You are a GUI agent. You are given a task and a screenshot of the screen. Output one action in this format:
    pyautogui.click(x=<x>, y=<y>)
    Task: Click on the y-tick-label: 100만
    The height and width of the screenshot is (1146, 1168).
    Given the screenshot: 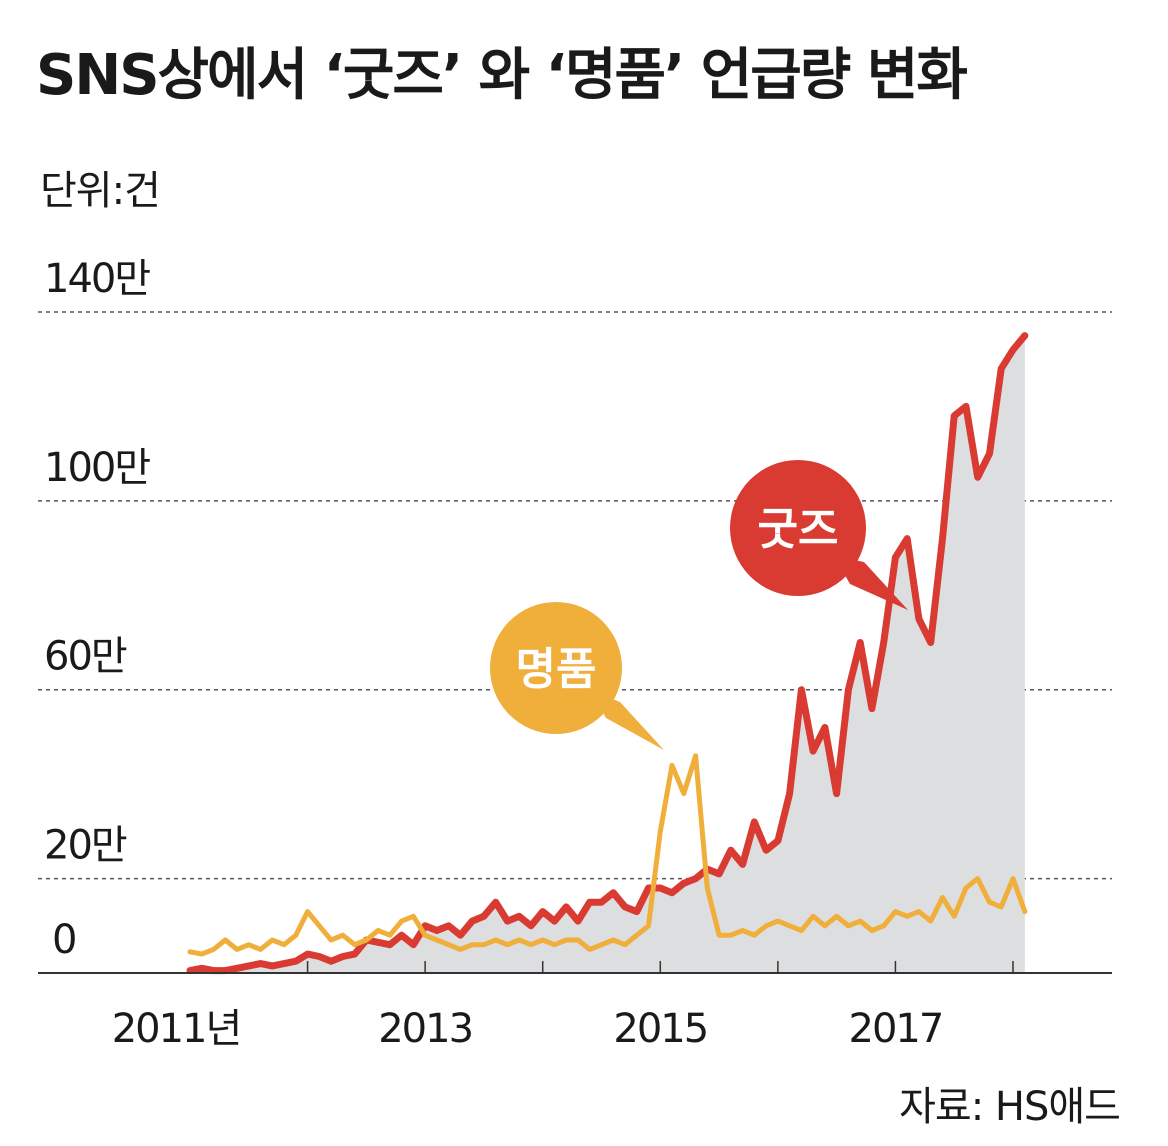 What is the action you would take?
    pyautogui.click(x=97, y=468)
    